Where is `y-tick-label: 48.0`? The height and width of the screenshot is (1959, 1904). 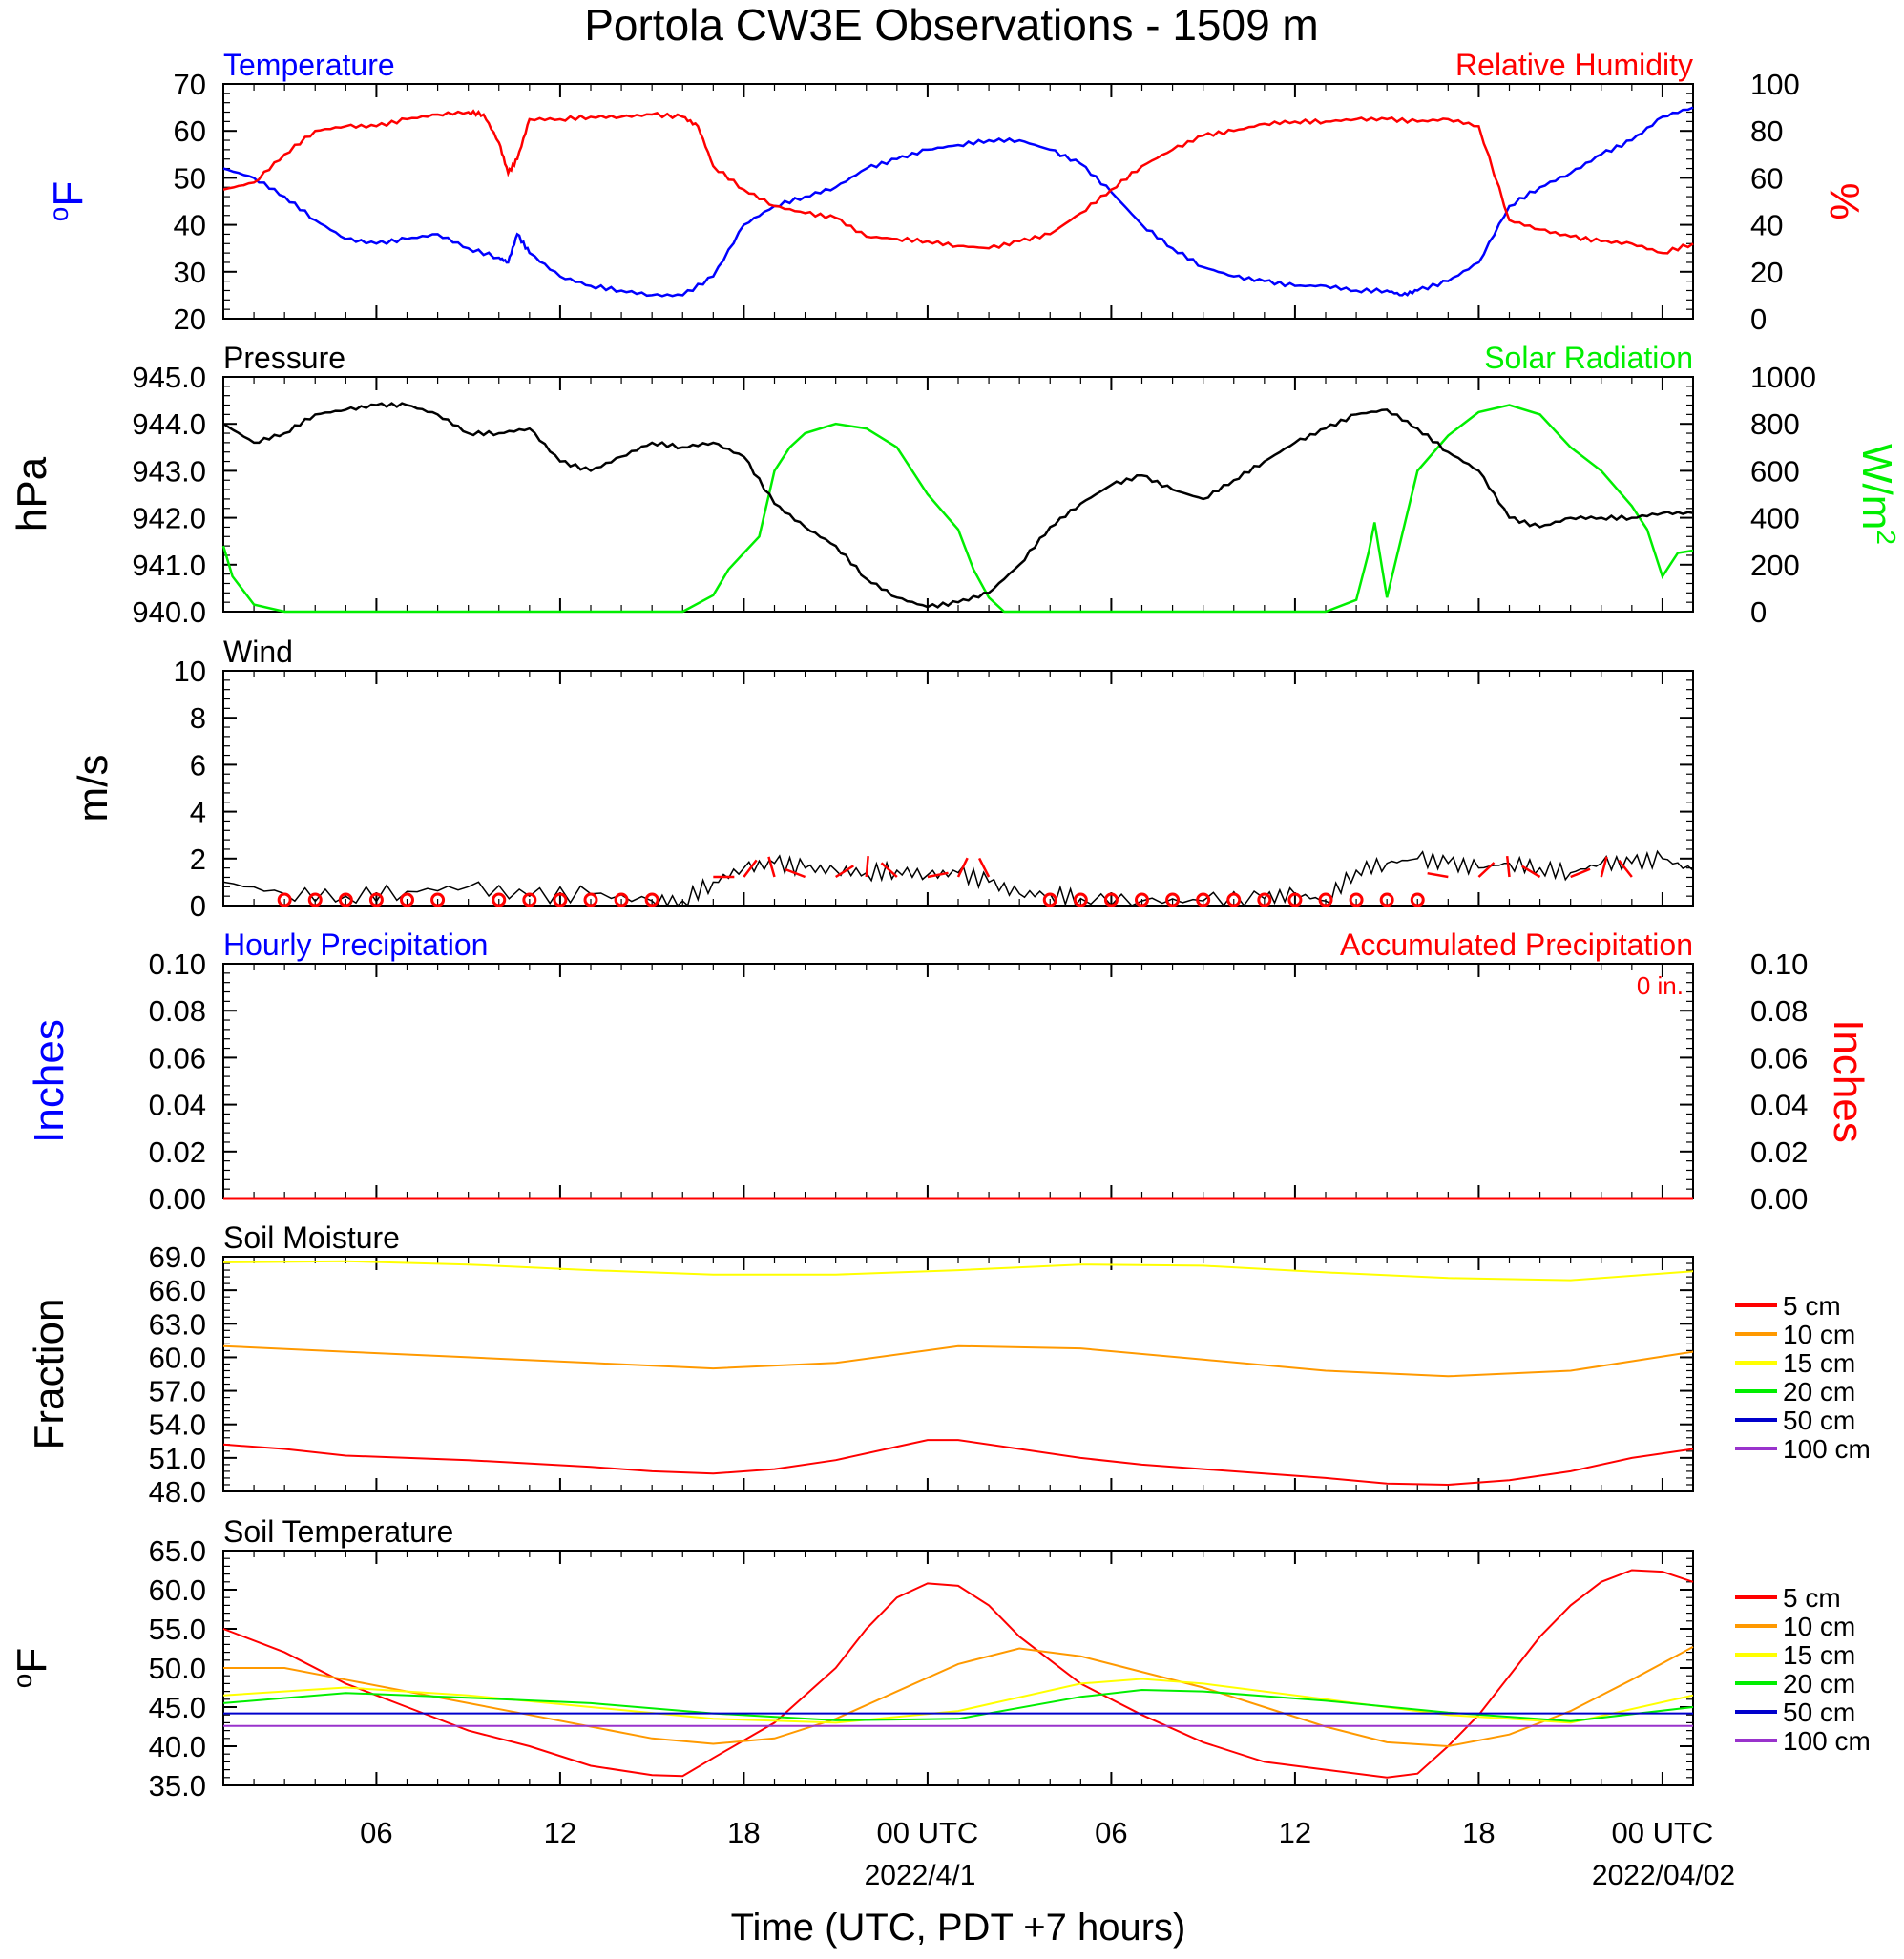
y-tick-label: 48.0 is located at coordinates (177, 1492).